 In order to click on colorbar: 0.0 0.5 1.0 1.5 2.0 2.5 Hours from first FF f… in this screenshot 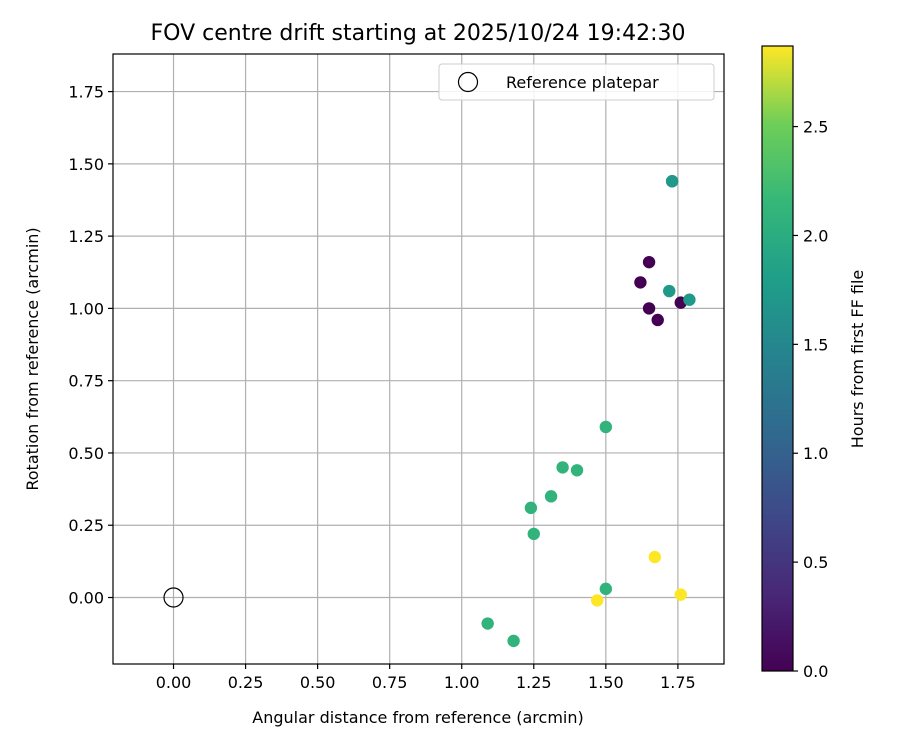, I will do `click(814, 363)`.